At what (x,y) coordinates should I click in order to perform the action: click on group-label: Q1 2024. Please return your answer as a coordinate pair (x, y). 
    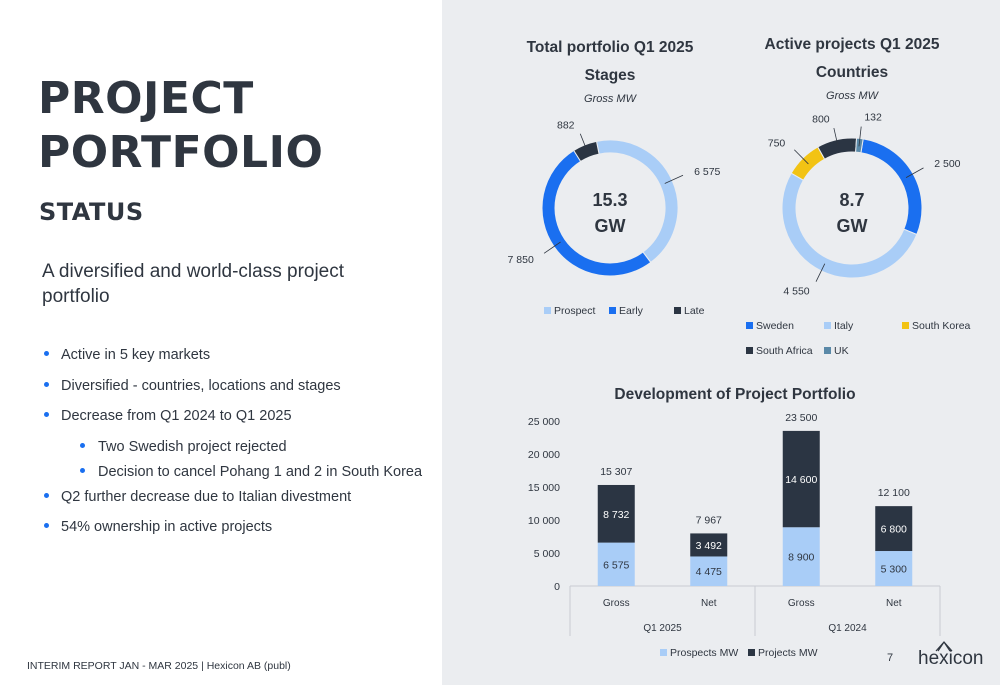
    Looking at the image, I should click on (847, 628).